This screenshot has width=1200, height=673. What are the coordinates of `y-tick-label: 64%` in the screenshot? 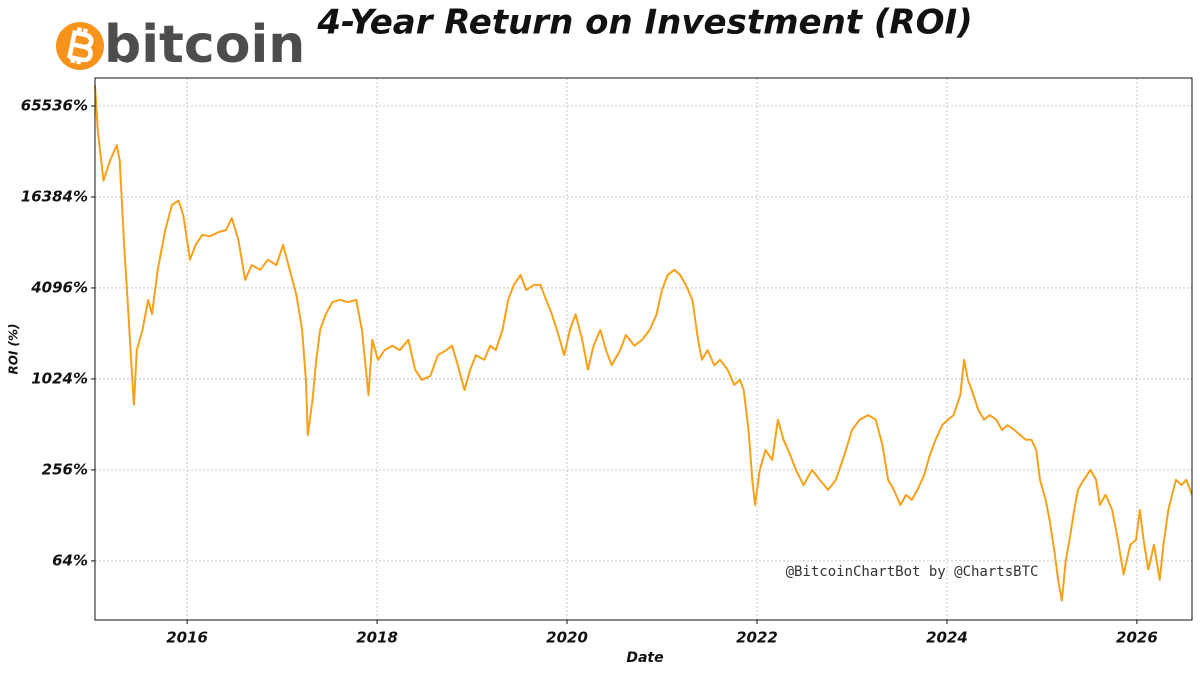 It's located at (70, 560).